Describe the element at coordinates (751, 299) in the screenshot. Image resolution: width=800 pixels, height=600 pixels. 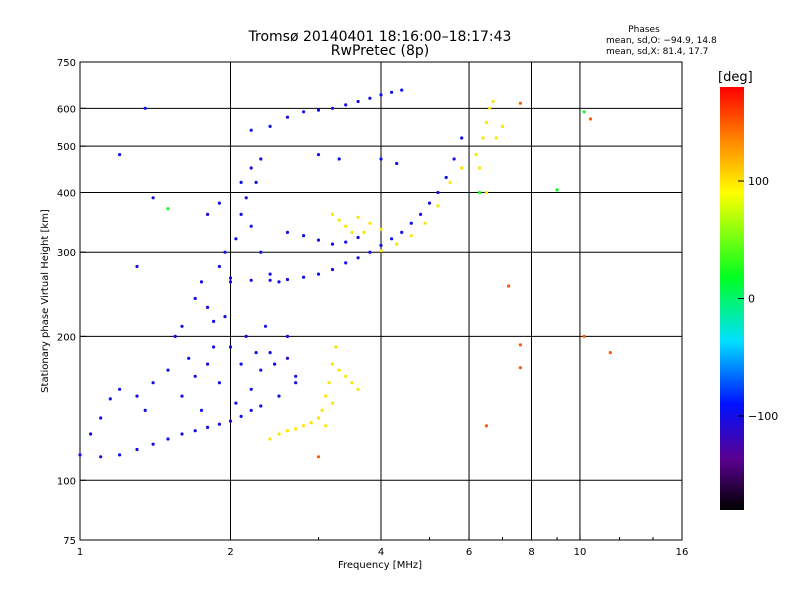
I see `colorbar-tick-label: 0` at that location.